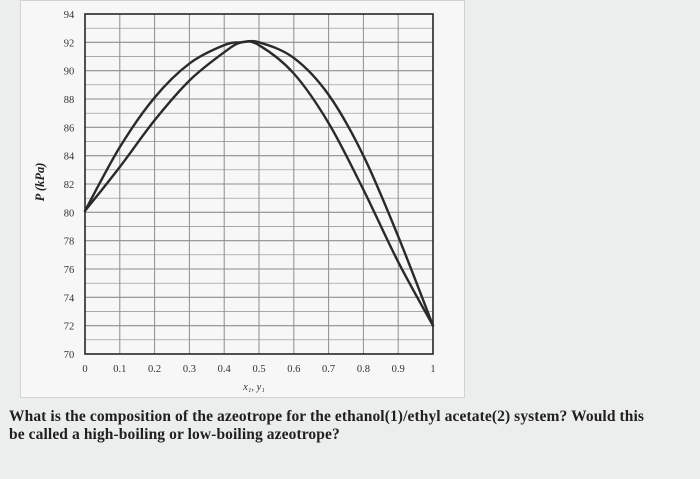  Describe the element at coordinates (84, 369) in the screenshot. I see `x-tick-label: 0` at that location.